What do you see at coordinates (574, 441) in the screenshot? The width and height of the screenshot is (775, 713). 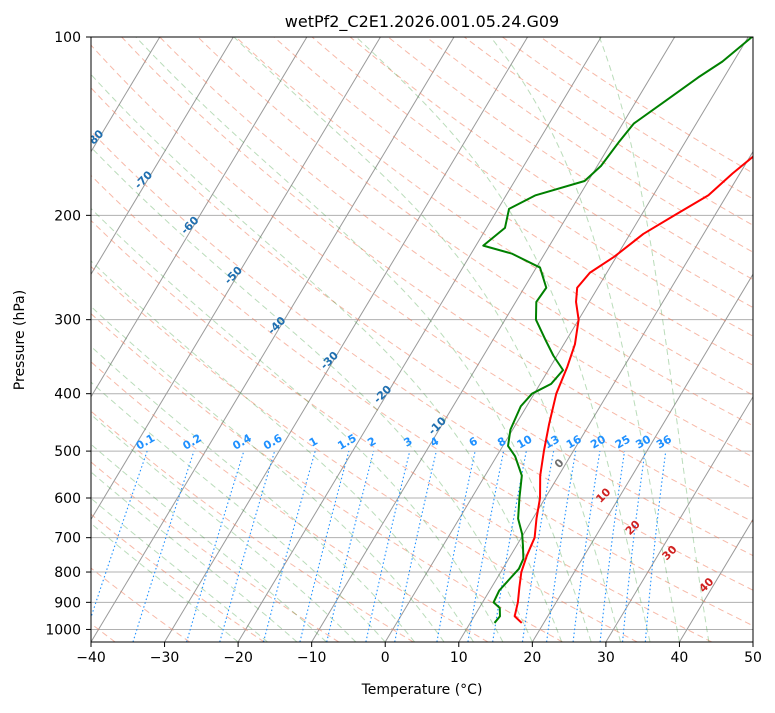 I see `mixing-ratio-label: 16` at bounding box center [574, 441].